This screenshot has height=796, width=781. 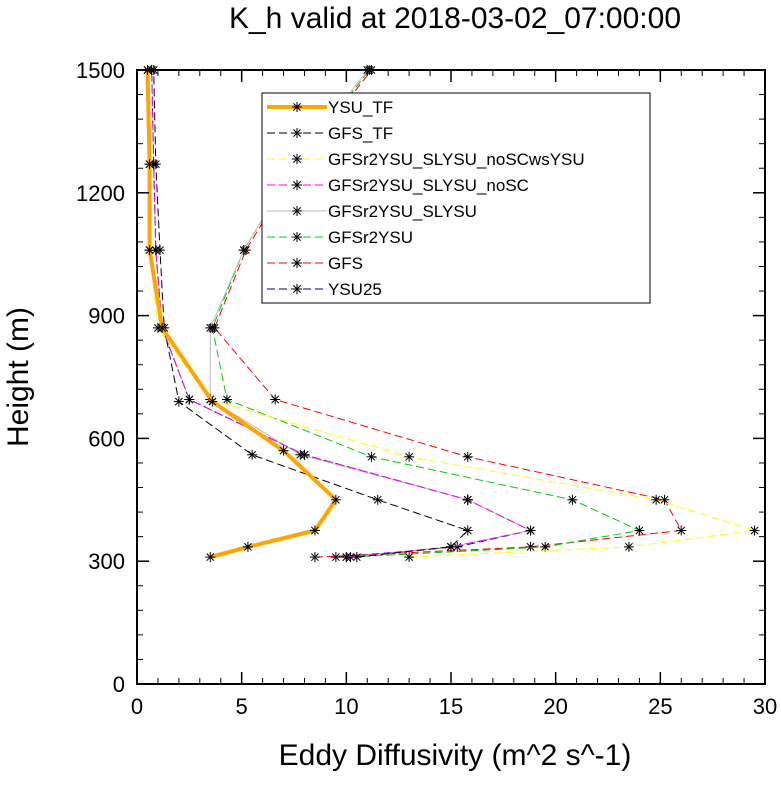 I want to click on legend-label: GFSr2YSU_SLYSU_noSC, so click(x=428, y=185).